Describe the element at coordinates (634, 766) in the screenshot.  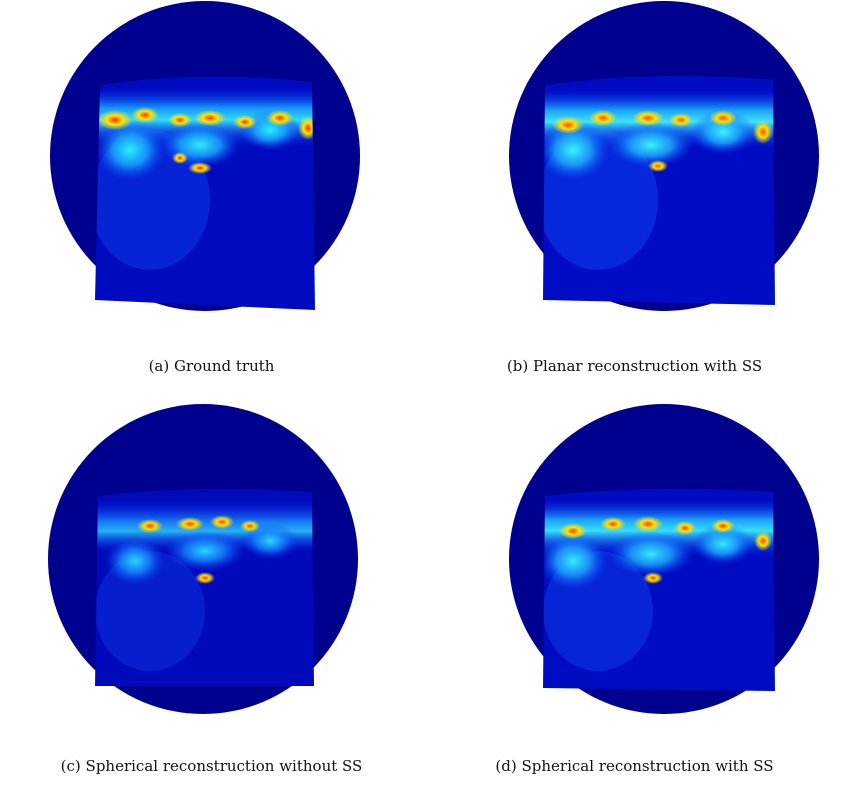
I see `caption-d: (d) Spherical reconstruction with SS` at that location.